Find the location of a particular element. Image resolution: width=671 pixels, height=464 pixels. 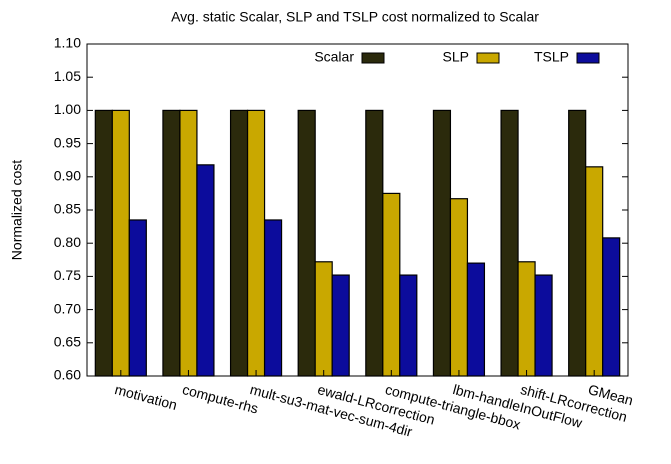

y-tick-label: 0.60 is located at coordinates (67, 375).